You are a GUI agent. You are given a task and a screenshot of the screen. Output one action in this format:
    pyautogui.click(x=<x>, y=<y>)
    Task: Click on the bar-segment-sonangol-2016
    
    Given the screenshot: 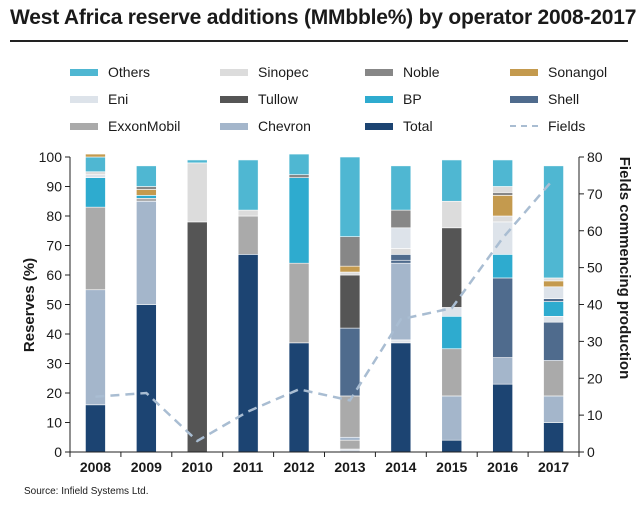 What is the action you would take?
    pyautogui.click(x=502, y=206)
    